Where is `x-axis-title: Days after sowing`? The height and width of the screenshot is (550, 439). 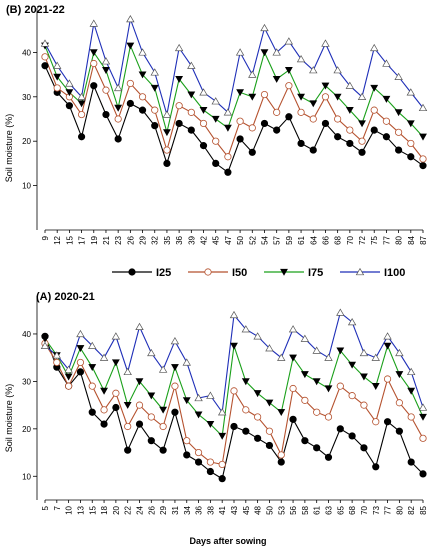 x-axis-title: Days after sowing is located at coordinates (227, 541).